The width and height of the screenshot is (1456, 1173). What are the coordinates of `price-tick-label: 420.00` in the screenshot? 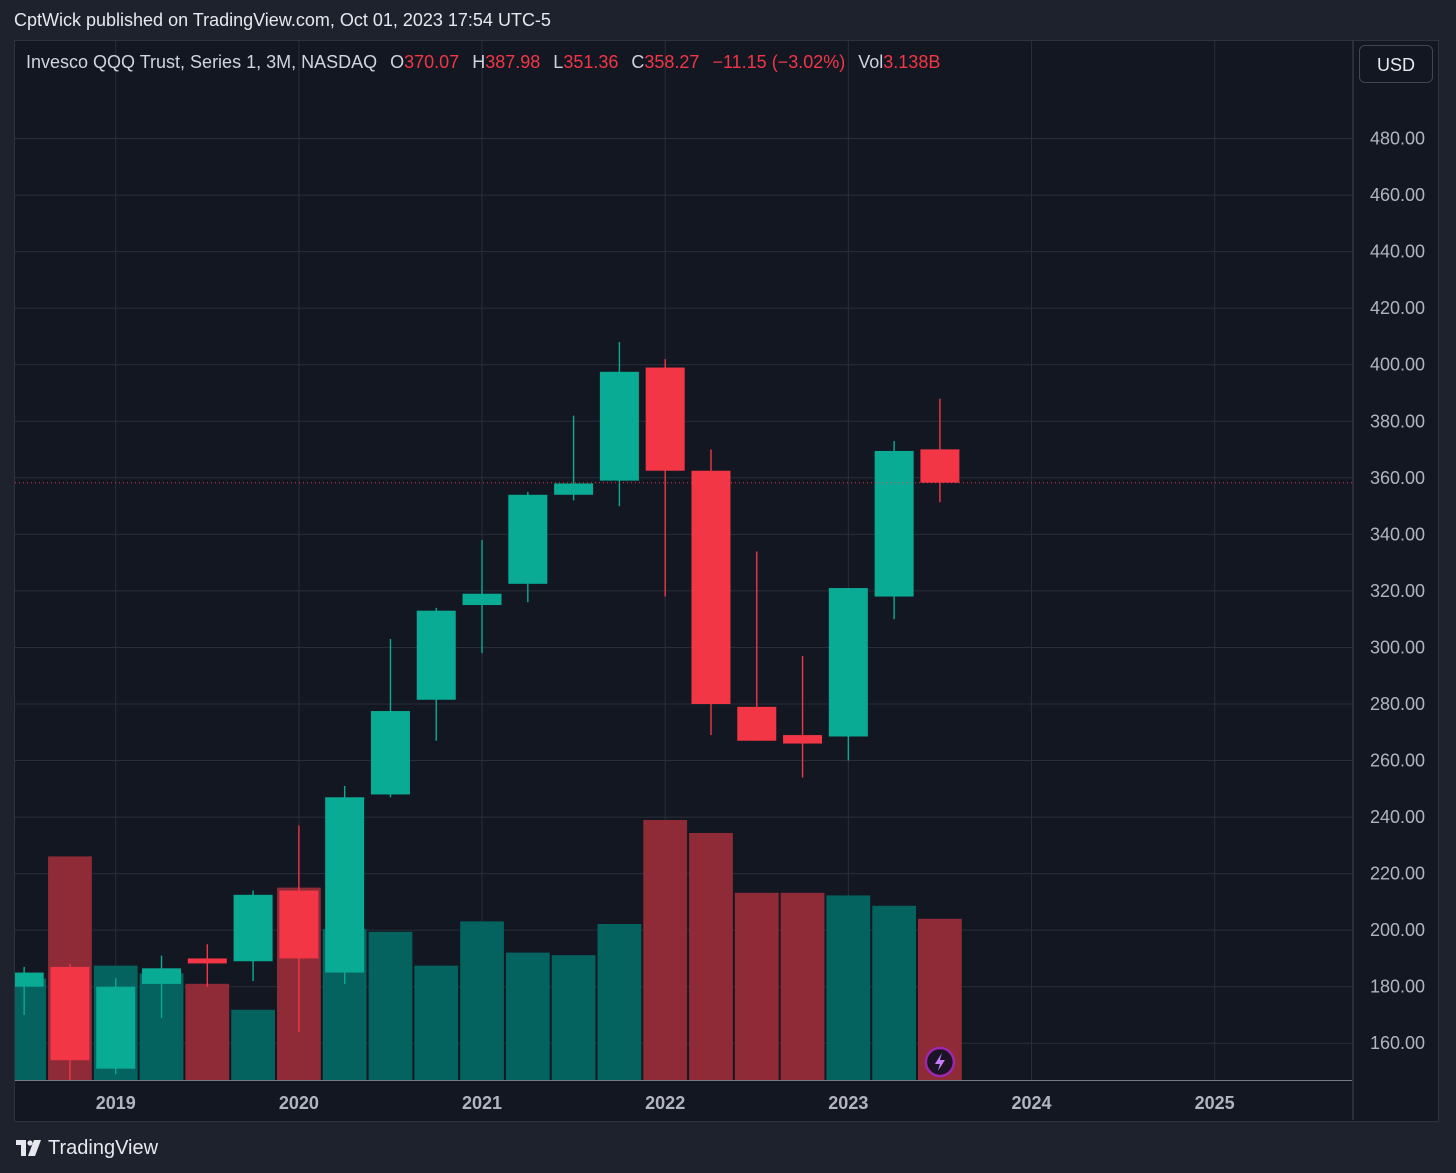 It's located at (1397, 308).